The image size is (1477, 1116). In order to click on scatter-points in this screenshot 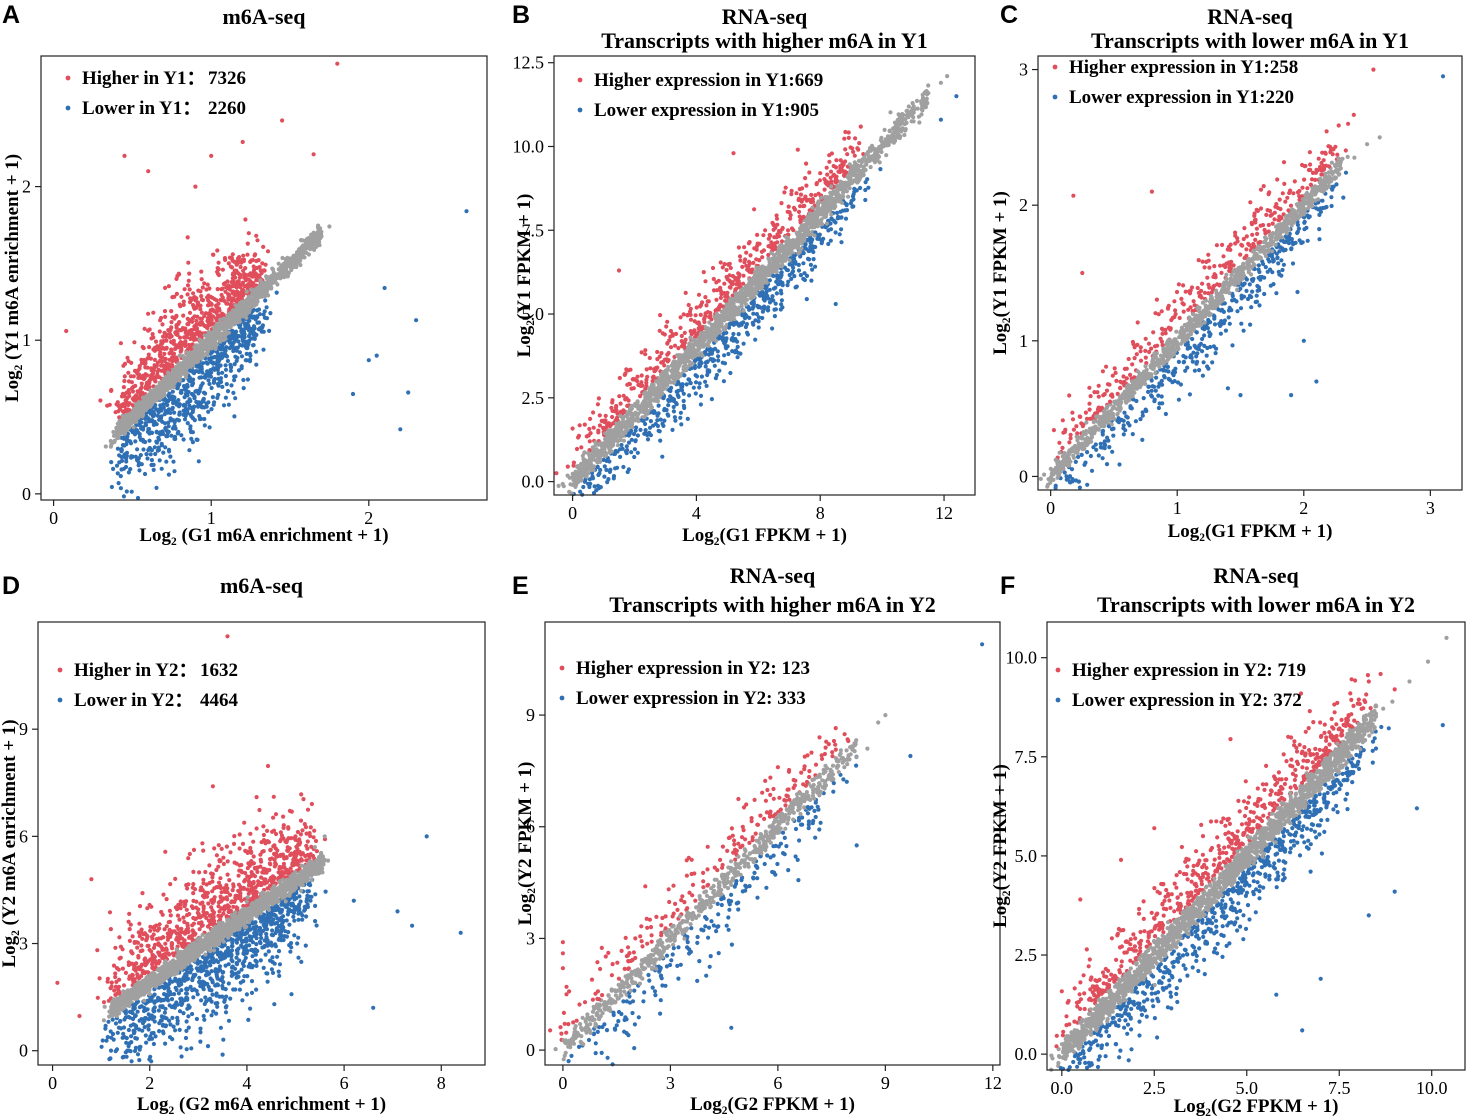, I will do `click(756, 285)`.